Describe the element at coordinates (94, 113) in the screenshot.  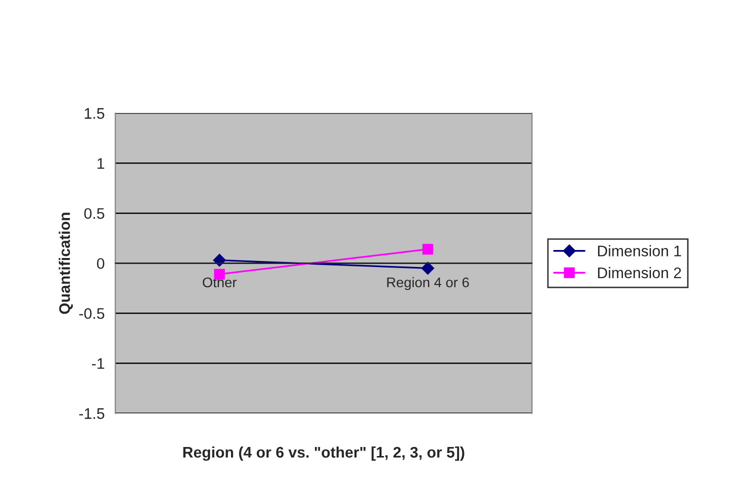
I see `y-tick-label: 1.5` at that location.